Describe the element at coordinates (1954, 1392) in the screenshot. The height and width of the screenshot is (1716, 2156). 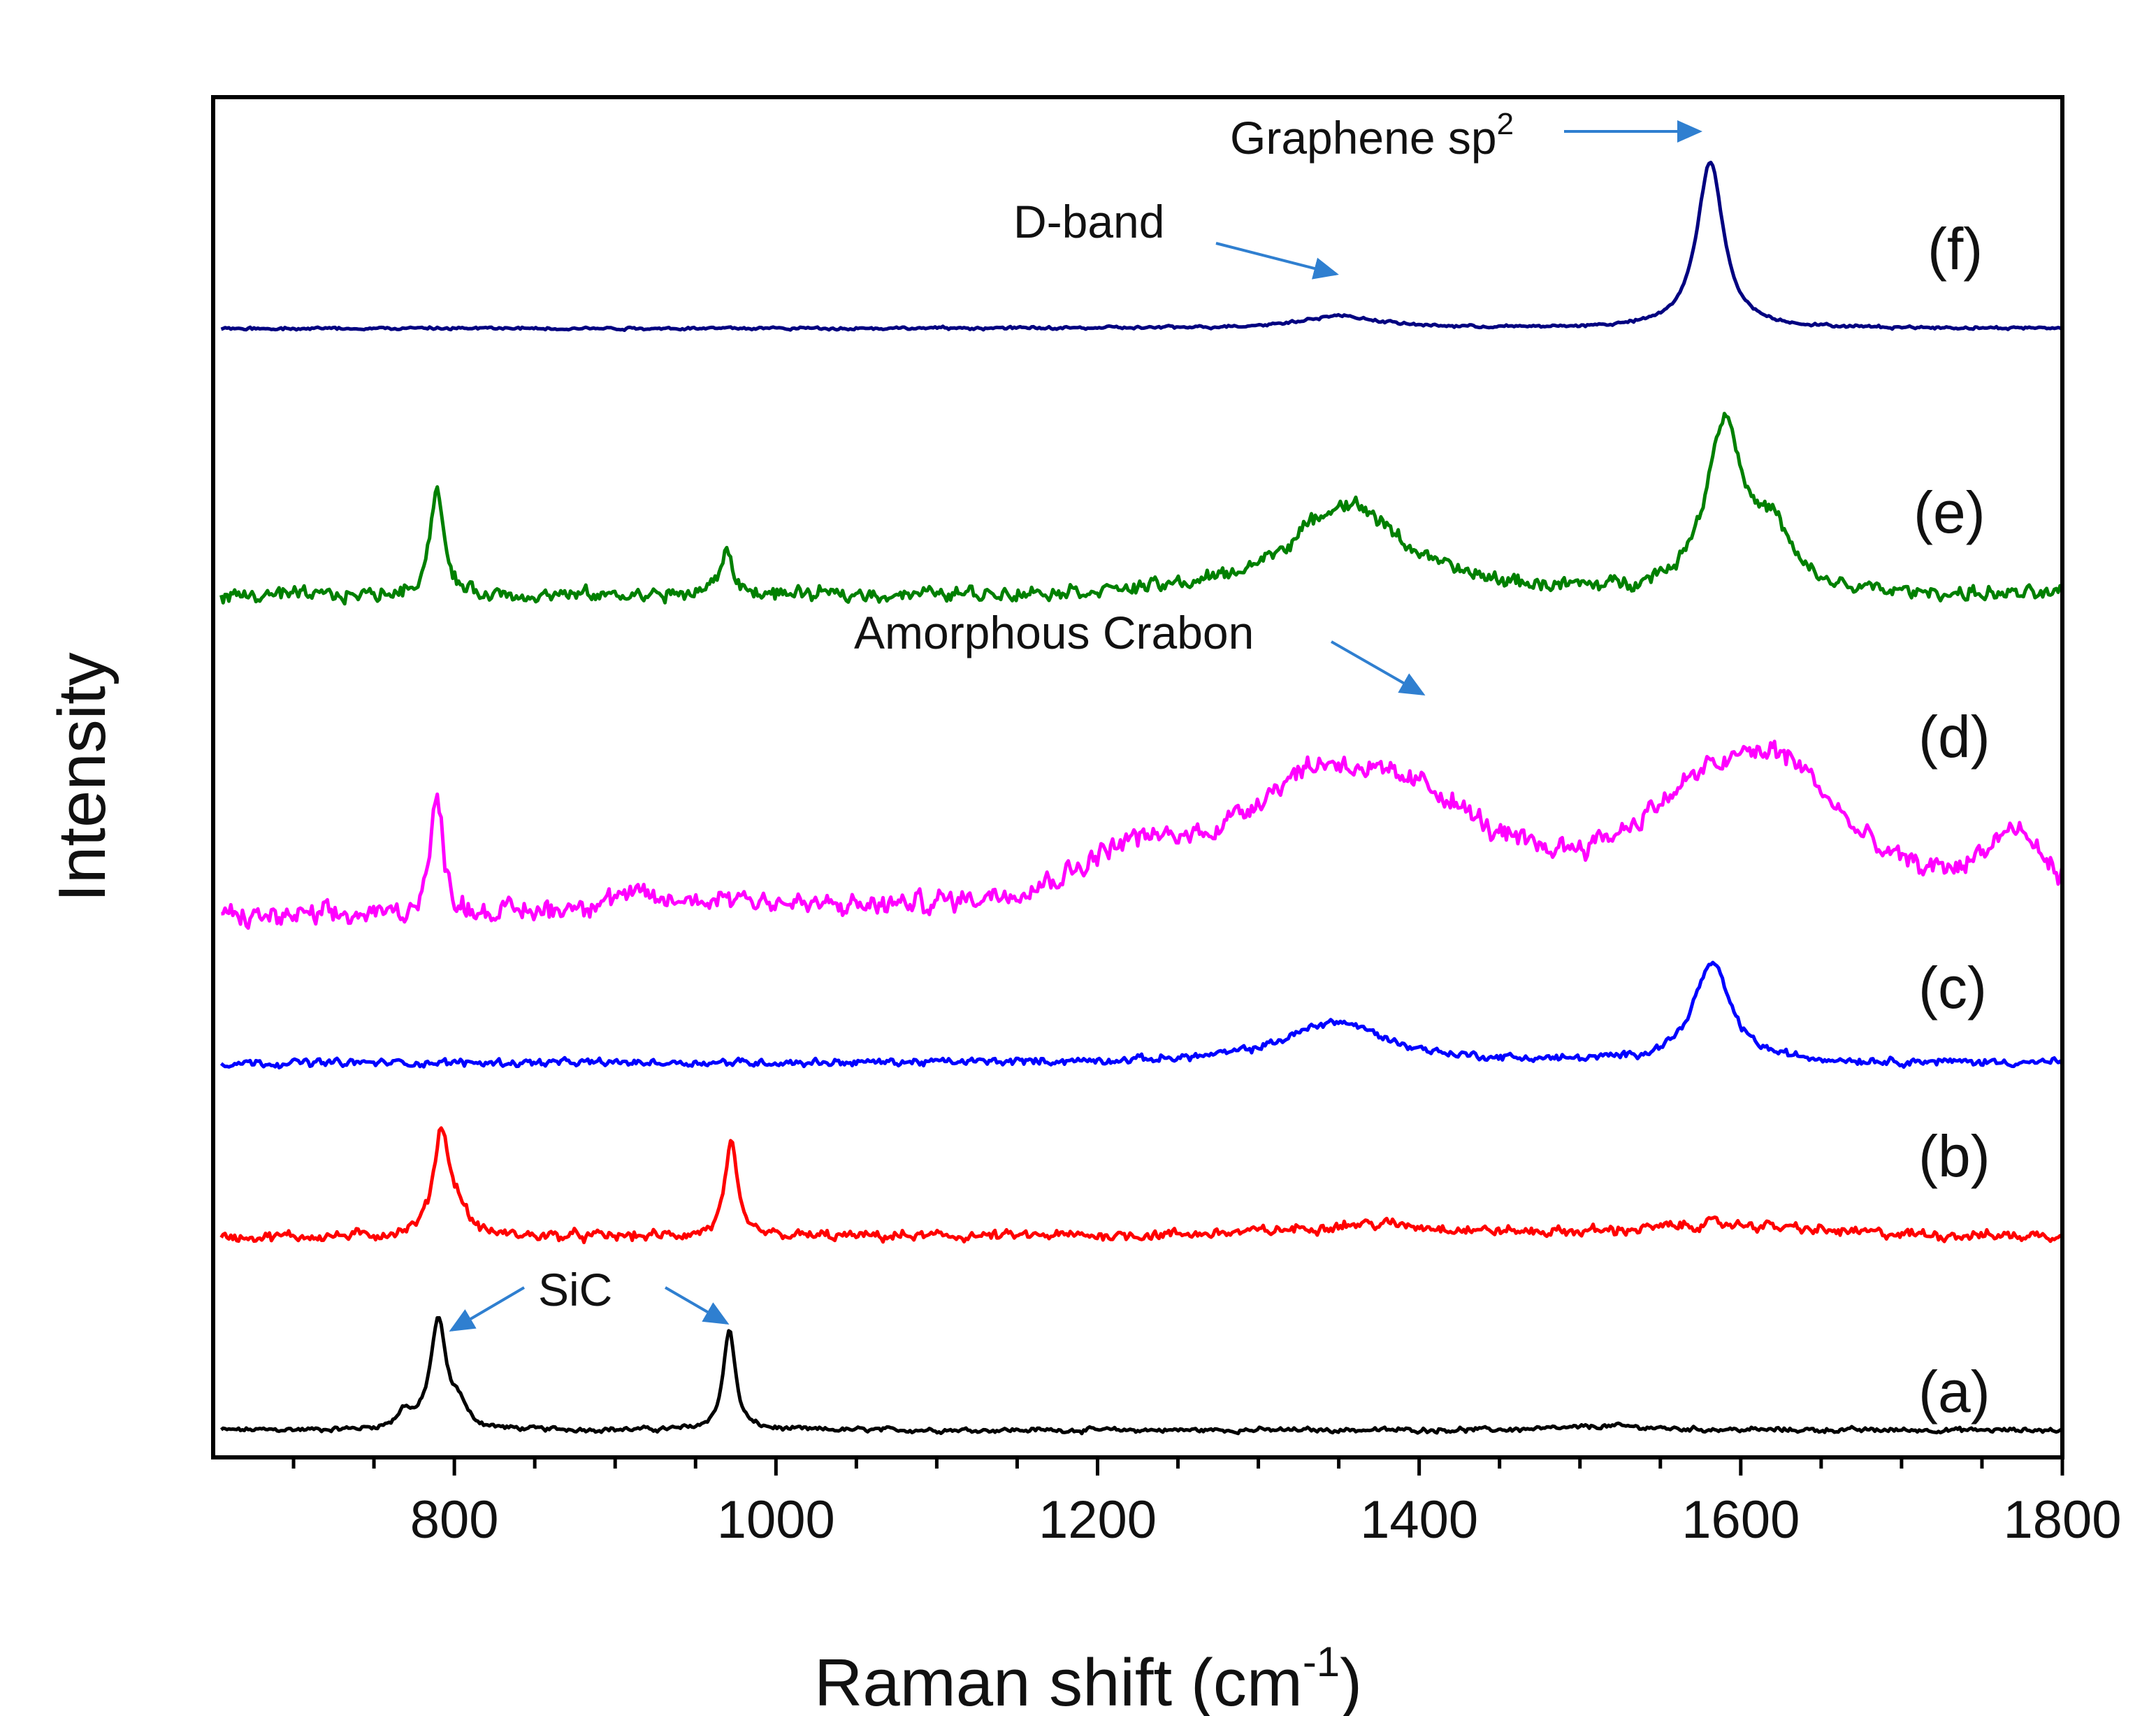
I see `series-label-a: (a)` at that location.